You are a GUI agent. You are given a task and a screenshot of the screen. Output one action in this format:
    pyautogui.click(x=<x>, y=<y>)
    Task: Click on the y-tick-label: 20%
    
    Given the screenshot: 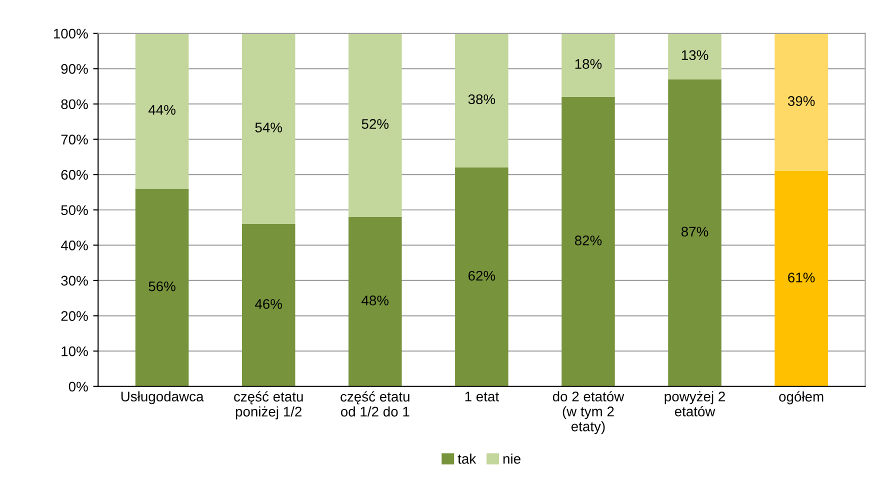 What is the action you would take?
    pyautogui.click(x=74, y=316)
    